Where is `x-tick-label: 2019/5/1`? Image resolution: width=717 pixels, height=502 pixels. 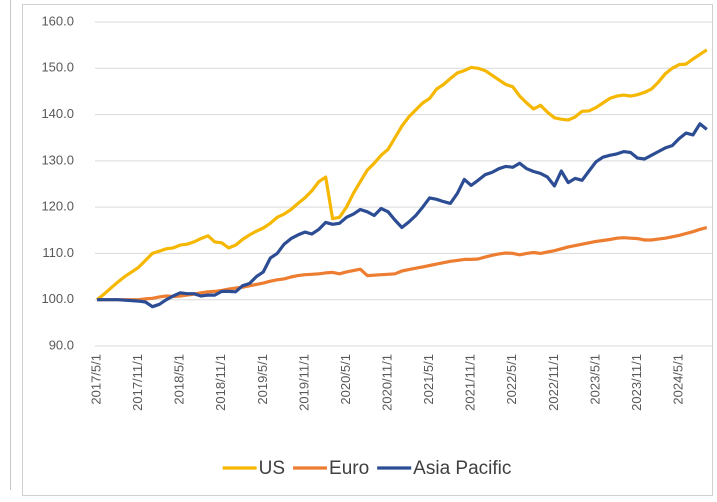 x-tick-label: 2019/5/1 is located at coordinates (262, 379).